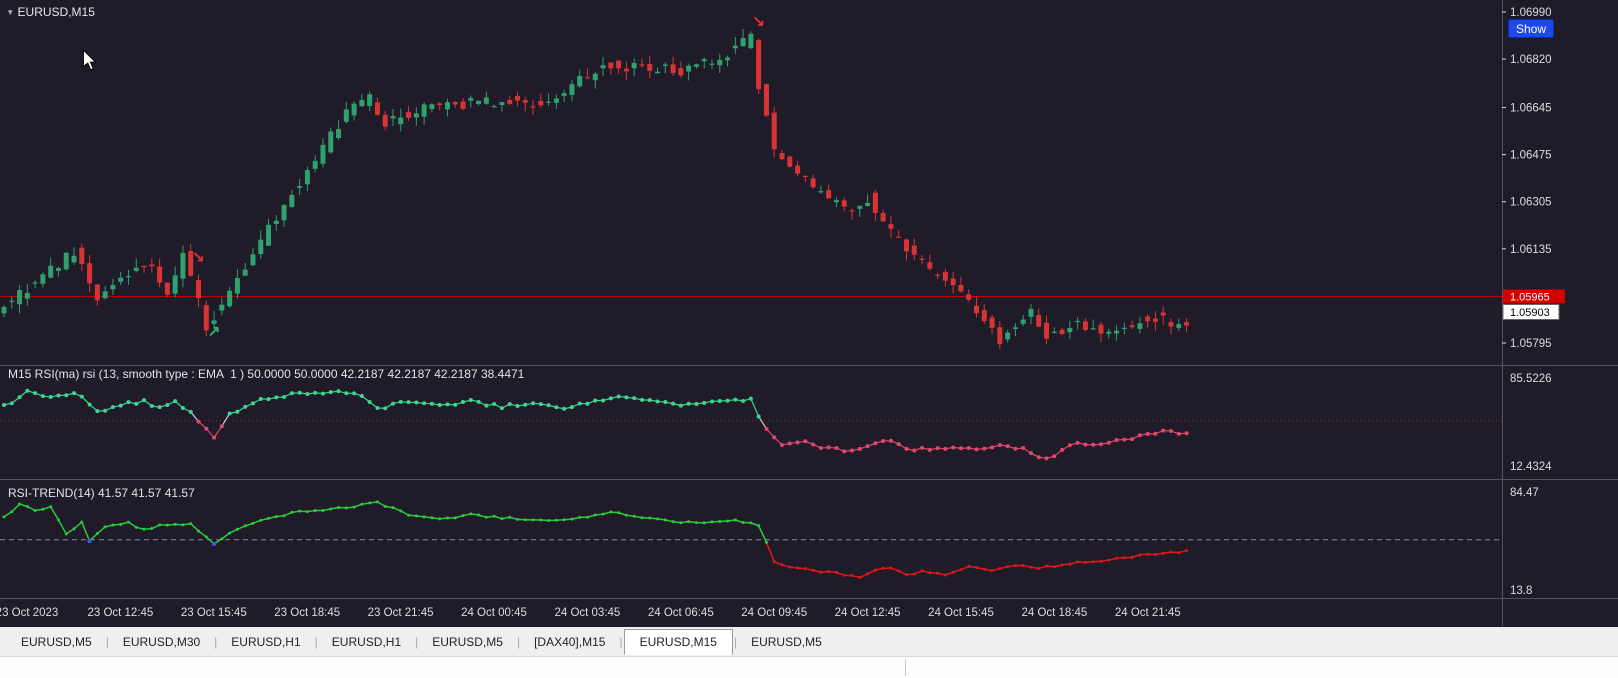  What do you see at coordinates (1531, 28) in the screenshot?
I see `show-button: Show` at bounding box center [1531, 28].